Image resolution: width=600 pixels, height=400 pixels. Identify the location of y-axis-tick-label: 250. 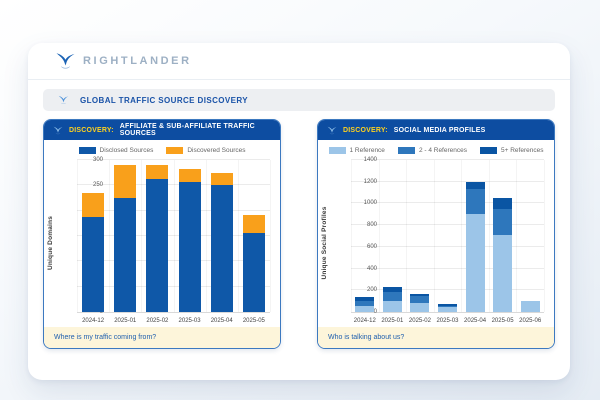
(97, 185).